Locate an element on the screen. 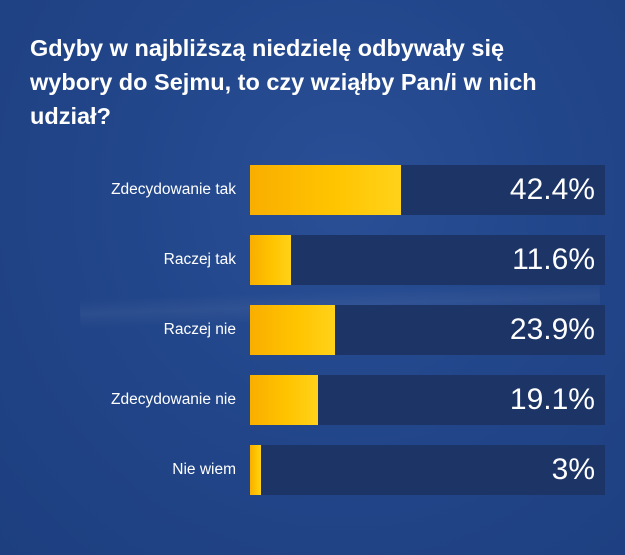 The height and width of the screenshot is (555, 625). category-label: Raczej tak is located at coordinates (199, 259).